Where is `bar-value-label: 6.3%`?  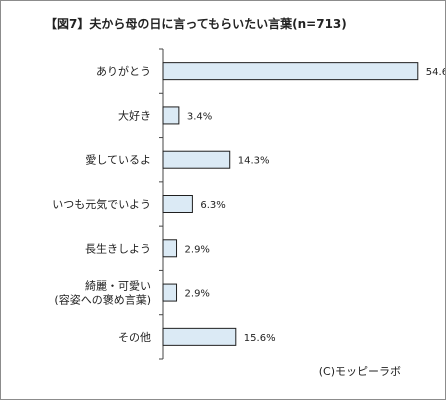
bar-value-label: 6.3% is located at coordinates (212, 205).